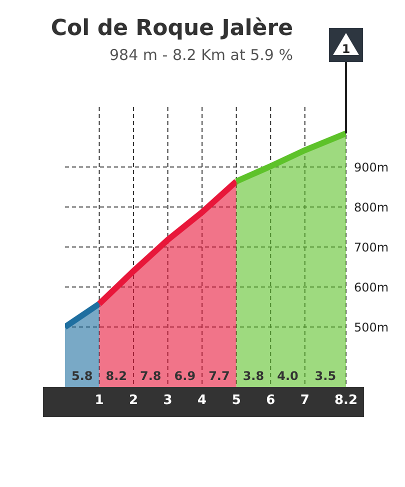  Describe the element at coordinates (150, 376) in the screenshot. I see `annotation: 7.8` at that location.